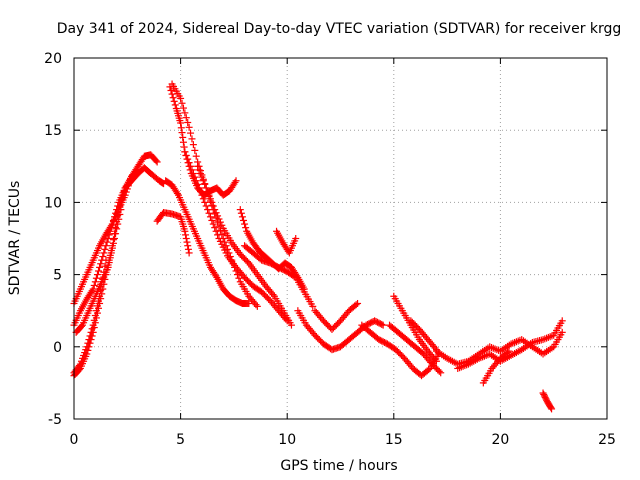 The width and height of the screenshot is (640, 480). I want to click on y-tick-label: 15, so click(53, 131).